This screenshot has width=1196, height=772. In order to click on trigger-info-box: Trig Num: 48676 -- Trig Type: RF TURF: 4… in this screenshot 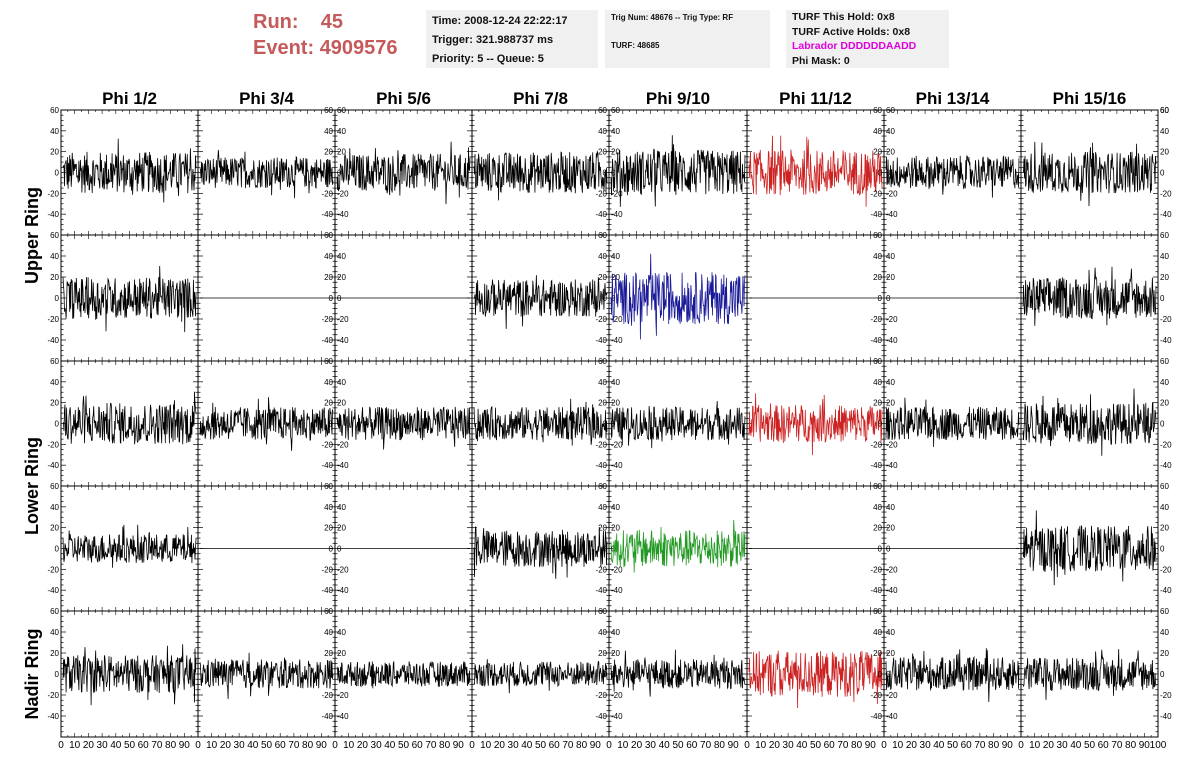, I will do `click(687, 39)`.